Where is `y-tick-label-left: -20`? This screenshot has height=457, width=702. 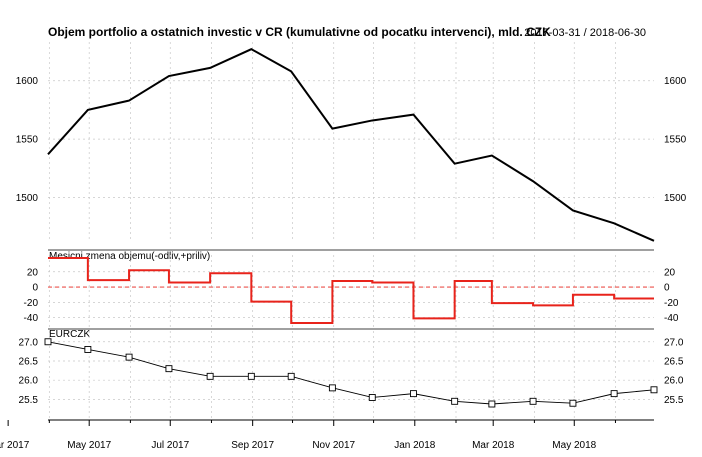
y-tick-label-left: -20 is located at coordinates (31, 303).